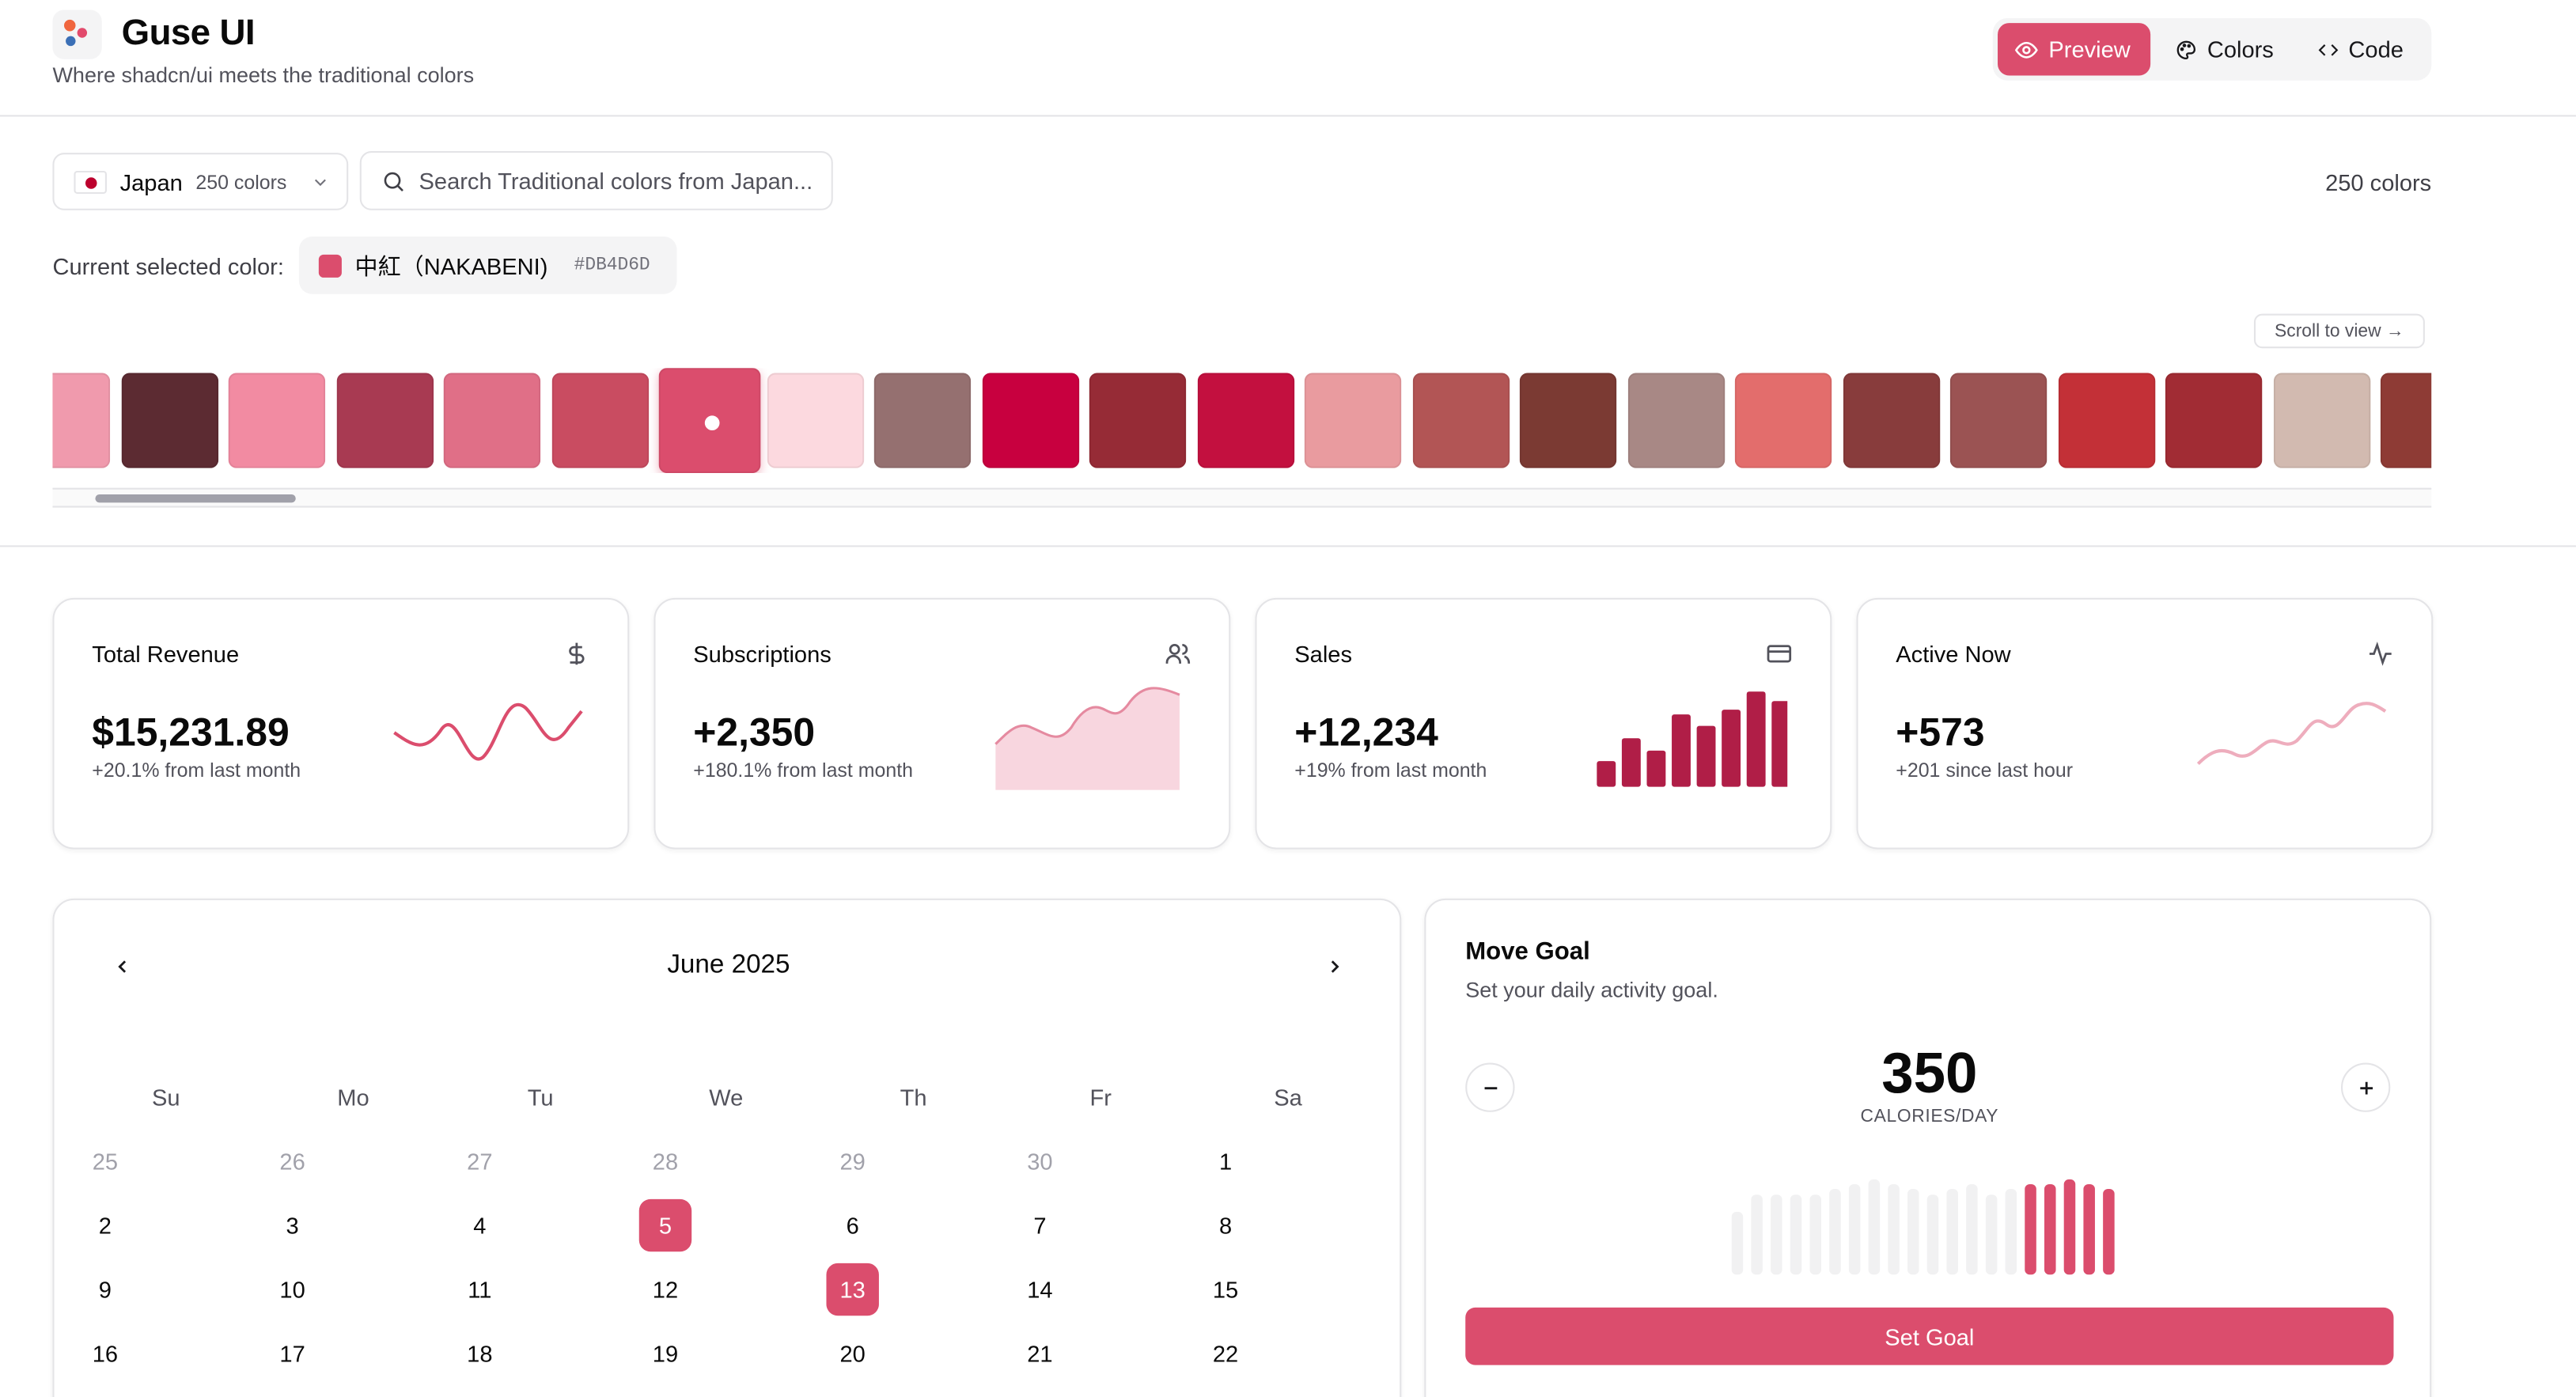 The width and height of the screenshot is (2576, 1397). Describe the element at coordinates (2360, 49) in the screenshot. I see `tab-code: Code` at that location.